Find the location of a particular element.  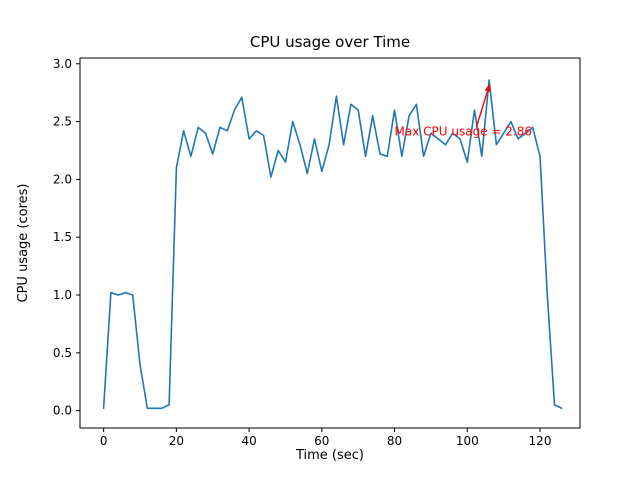

x-axis-label: Time (sec) is located at coordinates (329, 455).